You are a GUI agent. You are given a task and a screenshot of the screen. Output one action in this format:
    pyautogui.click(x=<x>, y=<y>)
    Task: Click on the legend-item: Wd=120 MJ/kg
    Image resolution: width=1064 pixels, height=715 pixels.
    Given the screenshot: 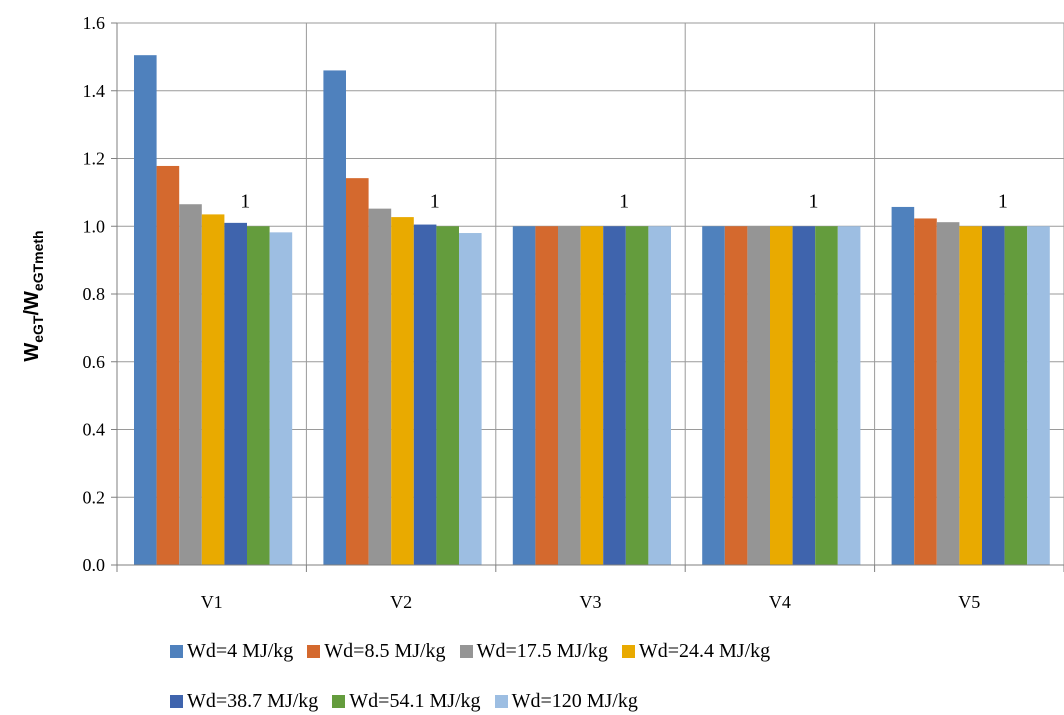 What is the action you would take?
    pyautogui.click(x=566, y=701)
    